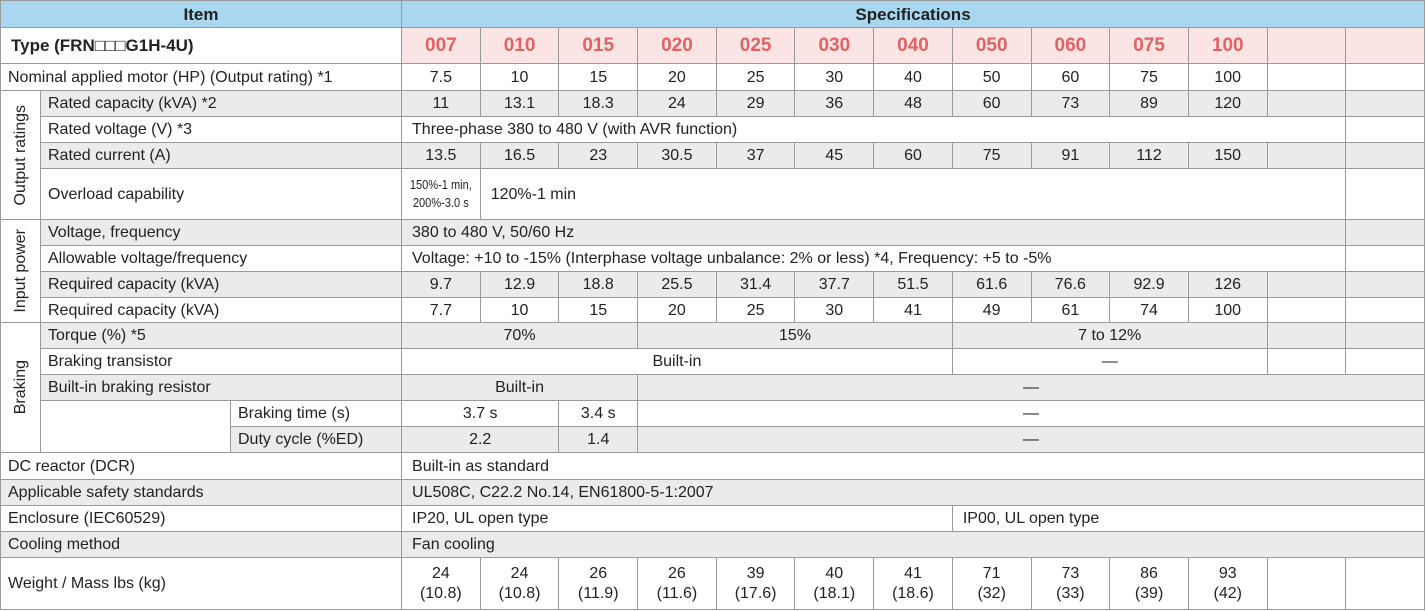  I want to click on weight-lbs: 73, so click(1070, 573).